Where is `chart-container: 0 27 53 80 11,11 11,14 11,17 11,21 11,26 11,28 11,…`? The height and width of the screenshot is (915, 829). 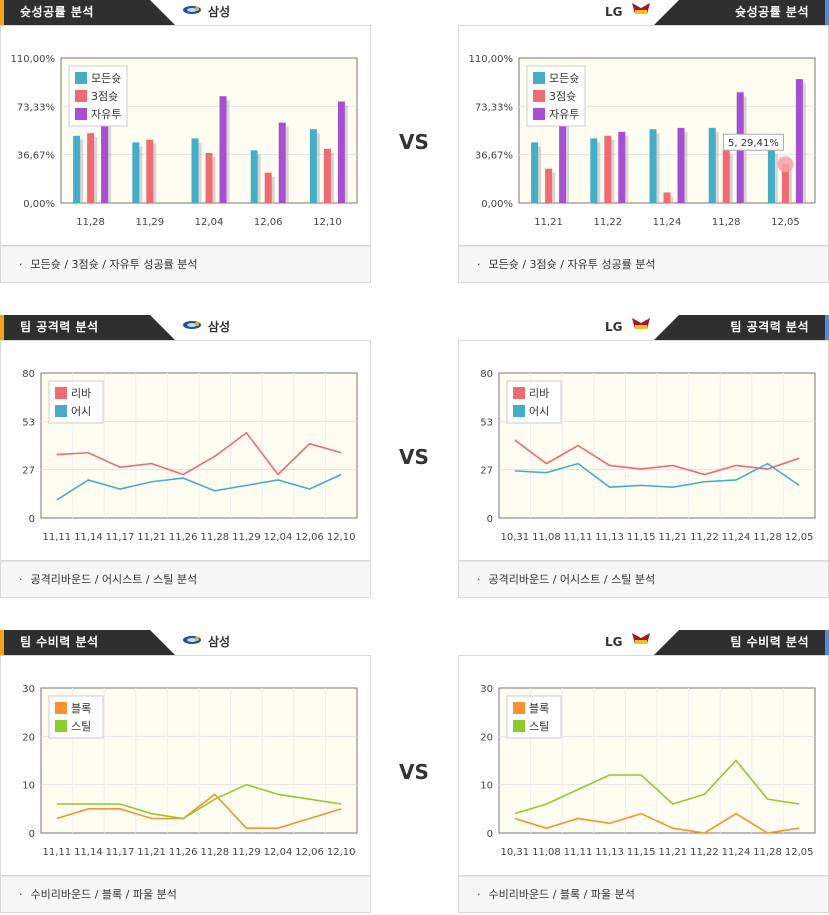
chart-container: 0 27 53 80 11,11 11,14 11,17 11,21 11,26 11,28 11,… is located at coordinates (185, 450).